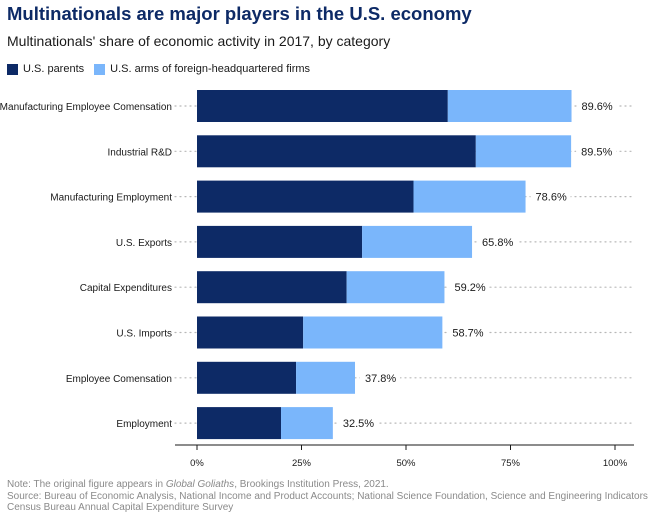  I want to click on bar-foreign-arms-manufacturing-employee-comensation, so click(509, 106).